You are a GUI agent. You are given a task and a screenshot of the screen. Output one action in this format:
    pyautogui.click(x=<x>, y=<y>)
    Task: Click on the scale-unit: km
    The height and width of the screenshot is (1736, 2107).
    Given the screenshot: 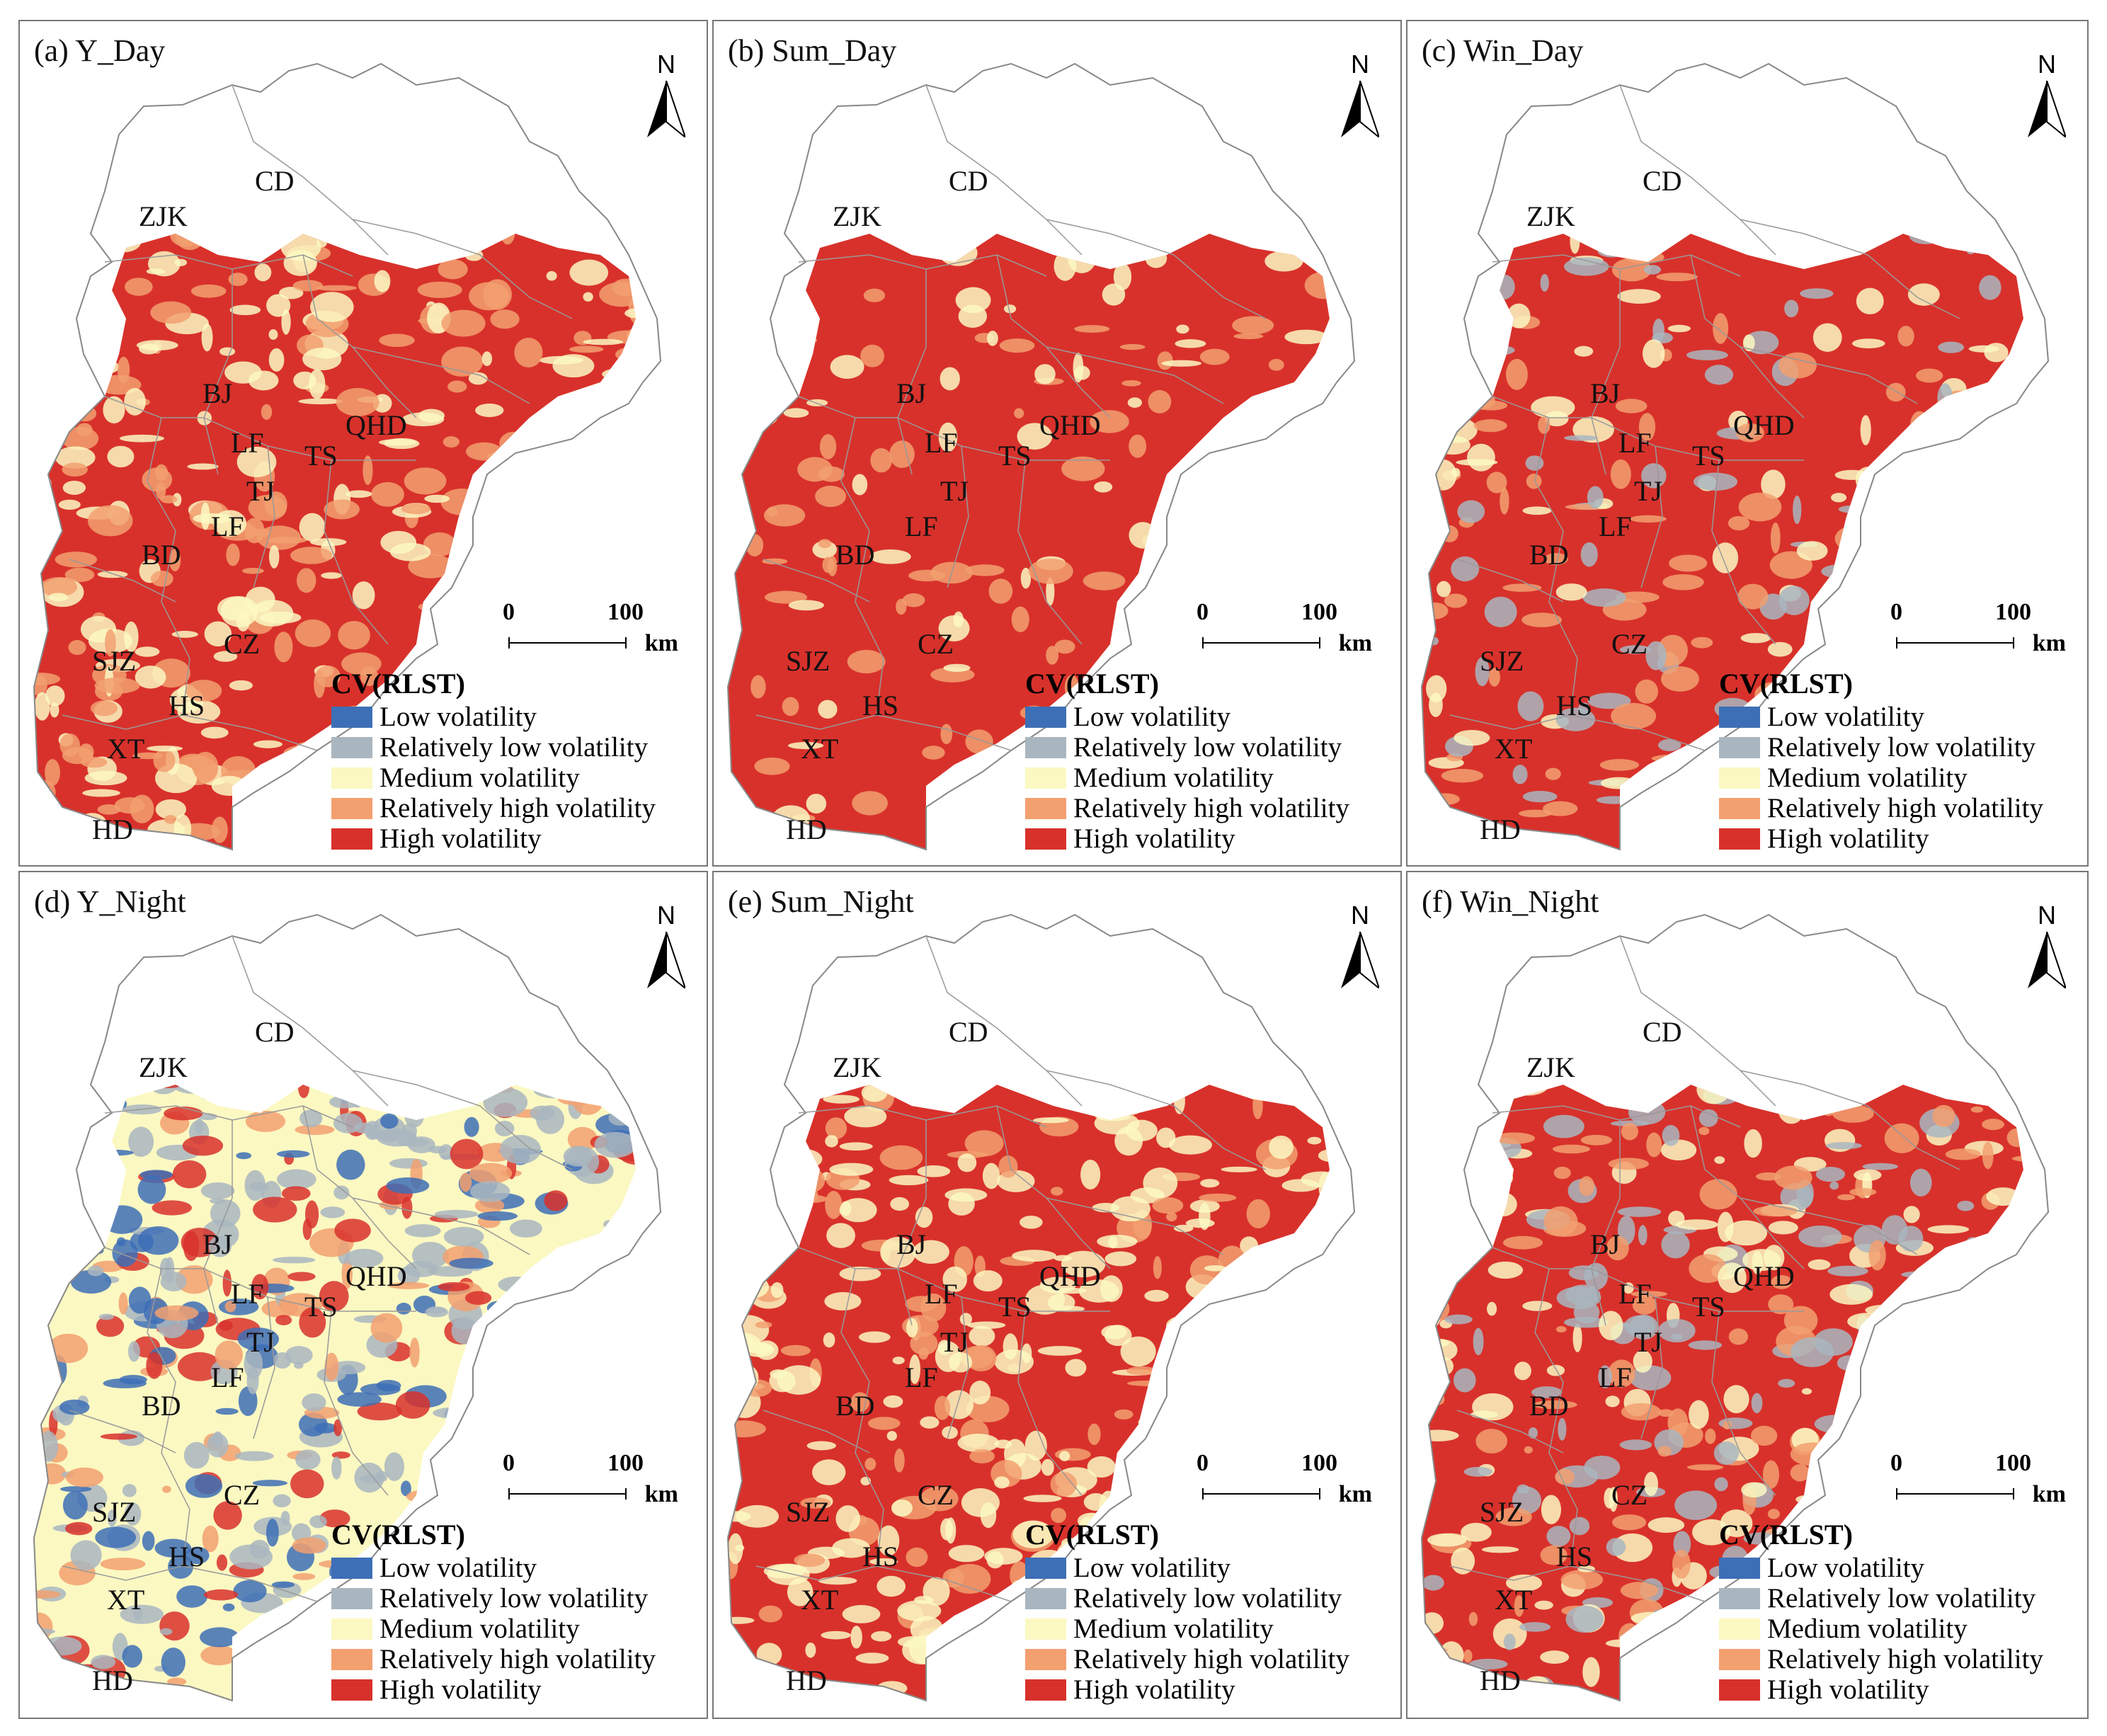 What is the action you would take?
    pyautogui.click(x=1355, y=1494)
    